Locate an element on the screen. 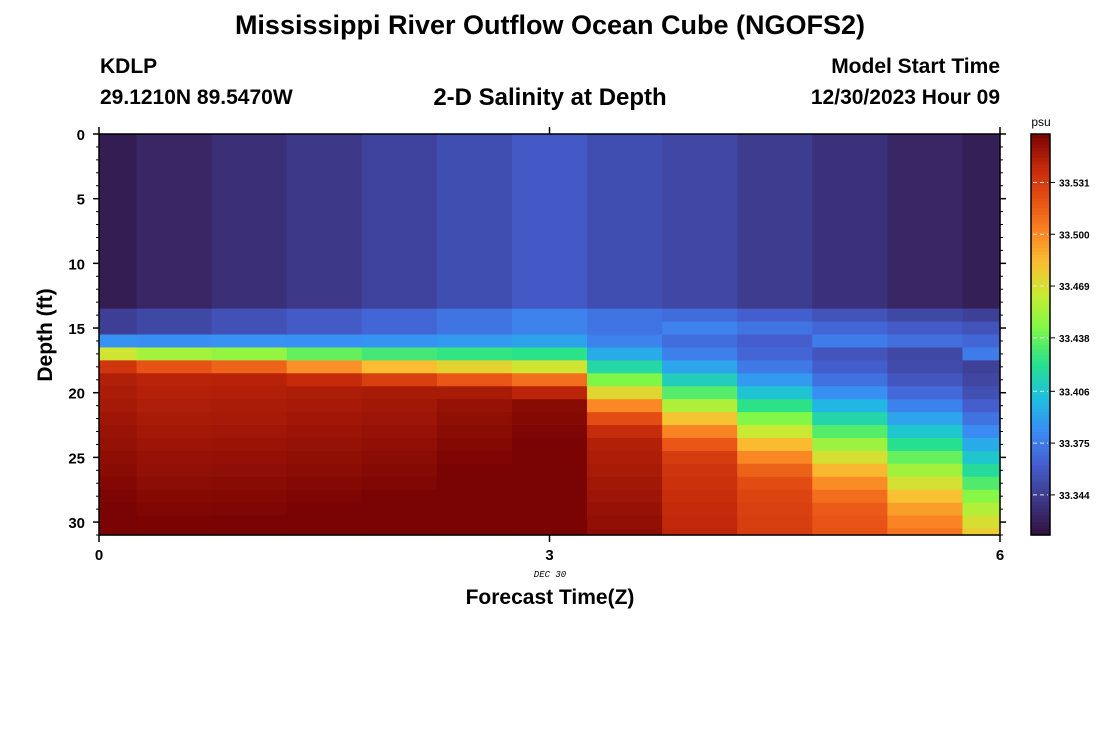 The height and width of the screenshot is (750, 1100). date-label: DEC 30 is located at coordinates (550, 575).